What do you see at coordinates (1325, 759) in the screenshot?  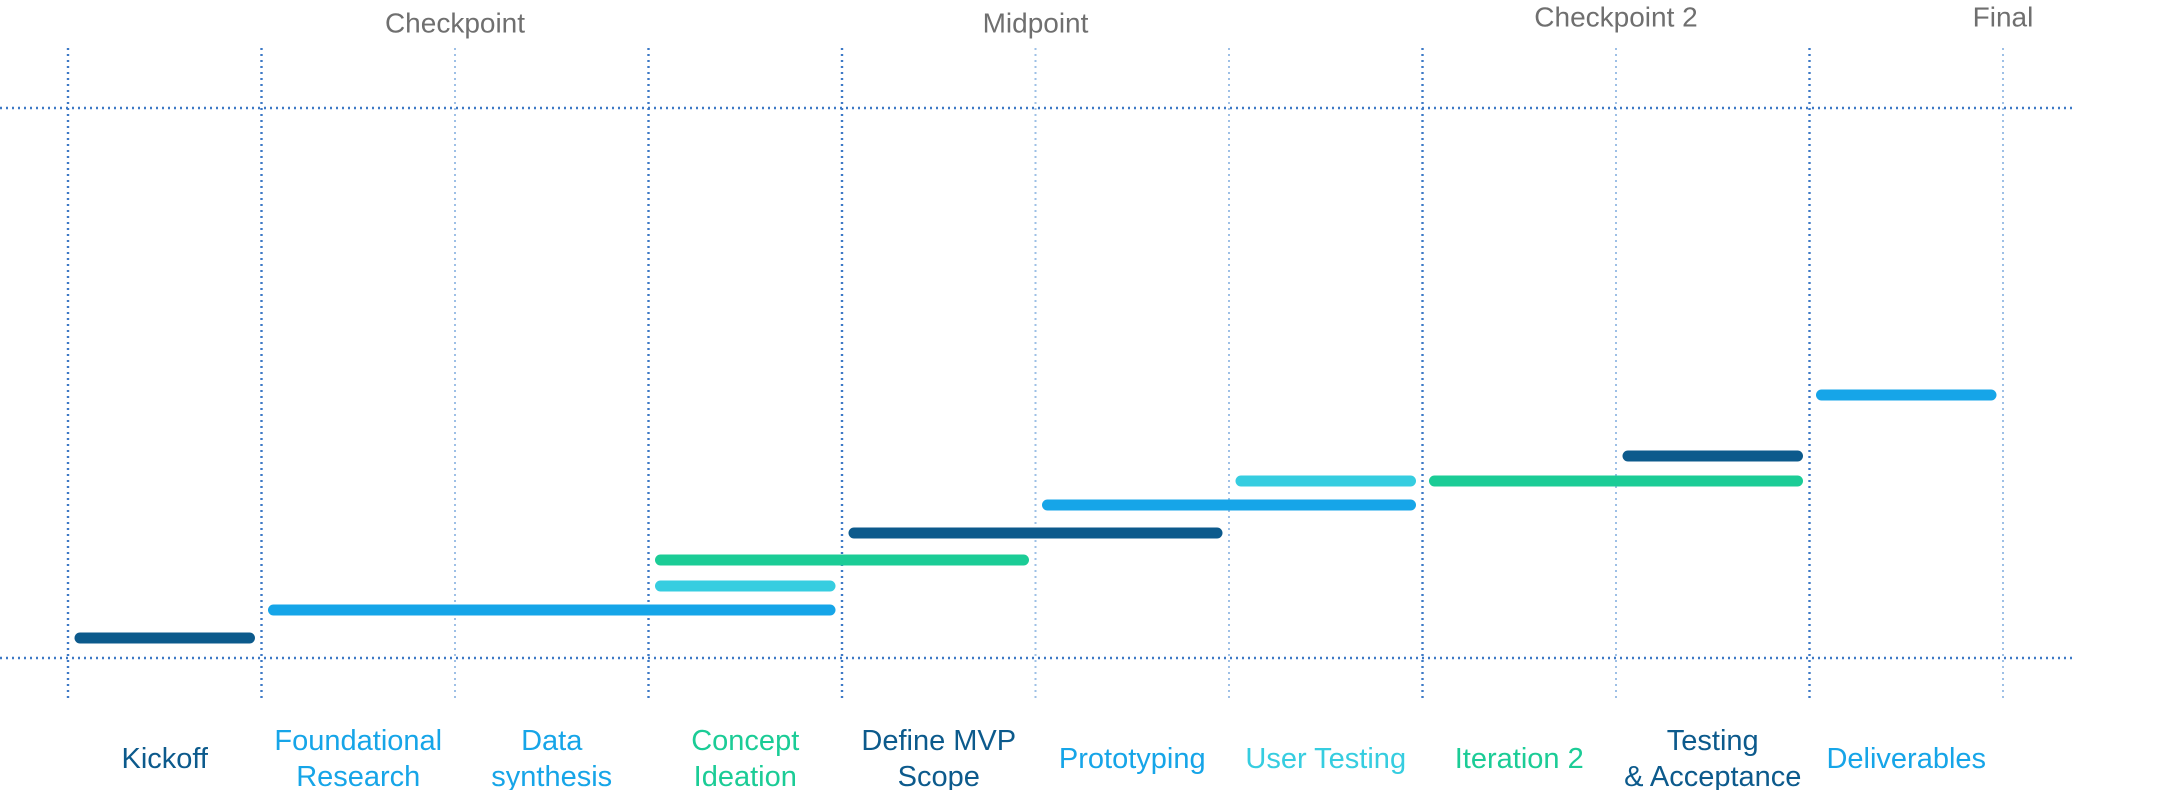 I see `phase-label-user-testing: User Testing` at bounding box center [1325, 759].